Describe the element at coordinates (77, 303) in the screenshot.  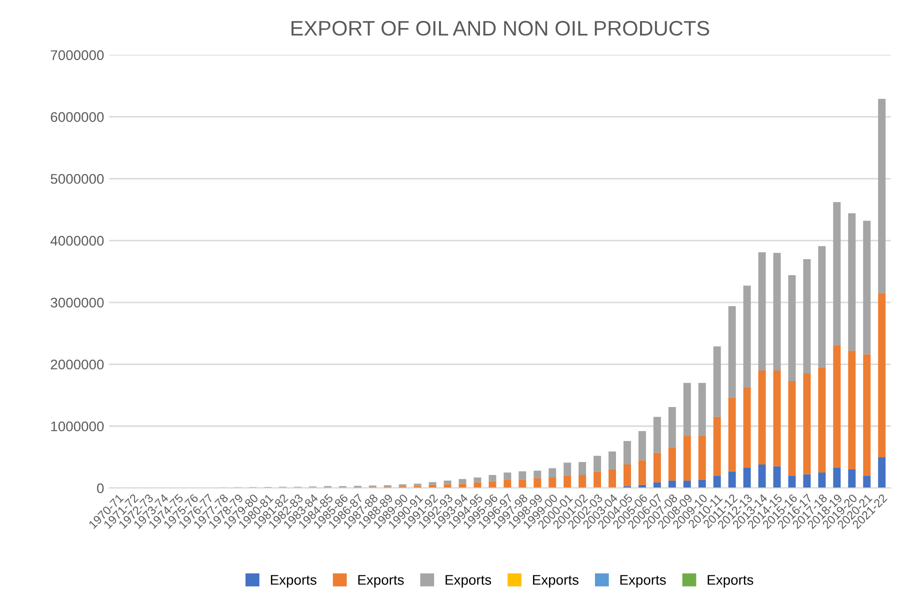
I see `y-tick-label: 3000000` at that location.